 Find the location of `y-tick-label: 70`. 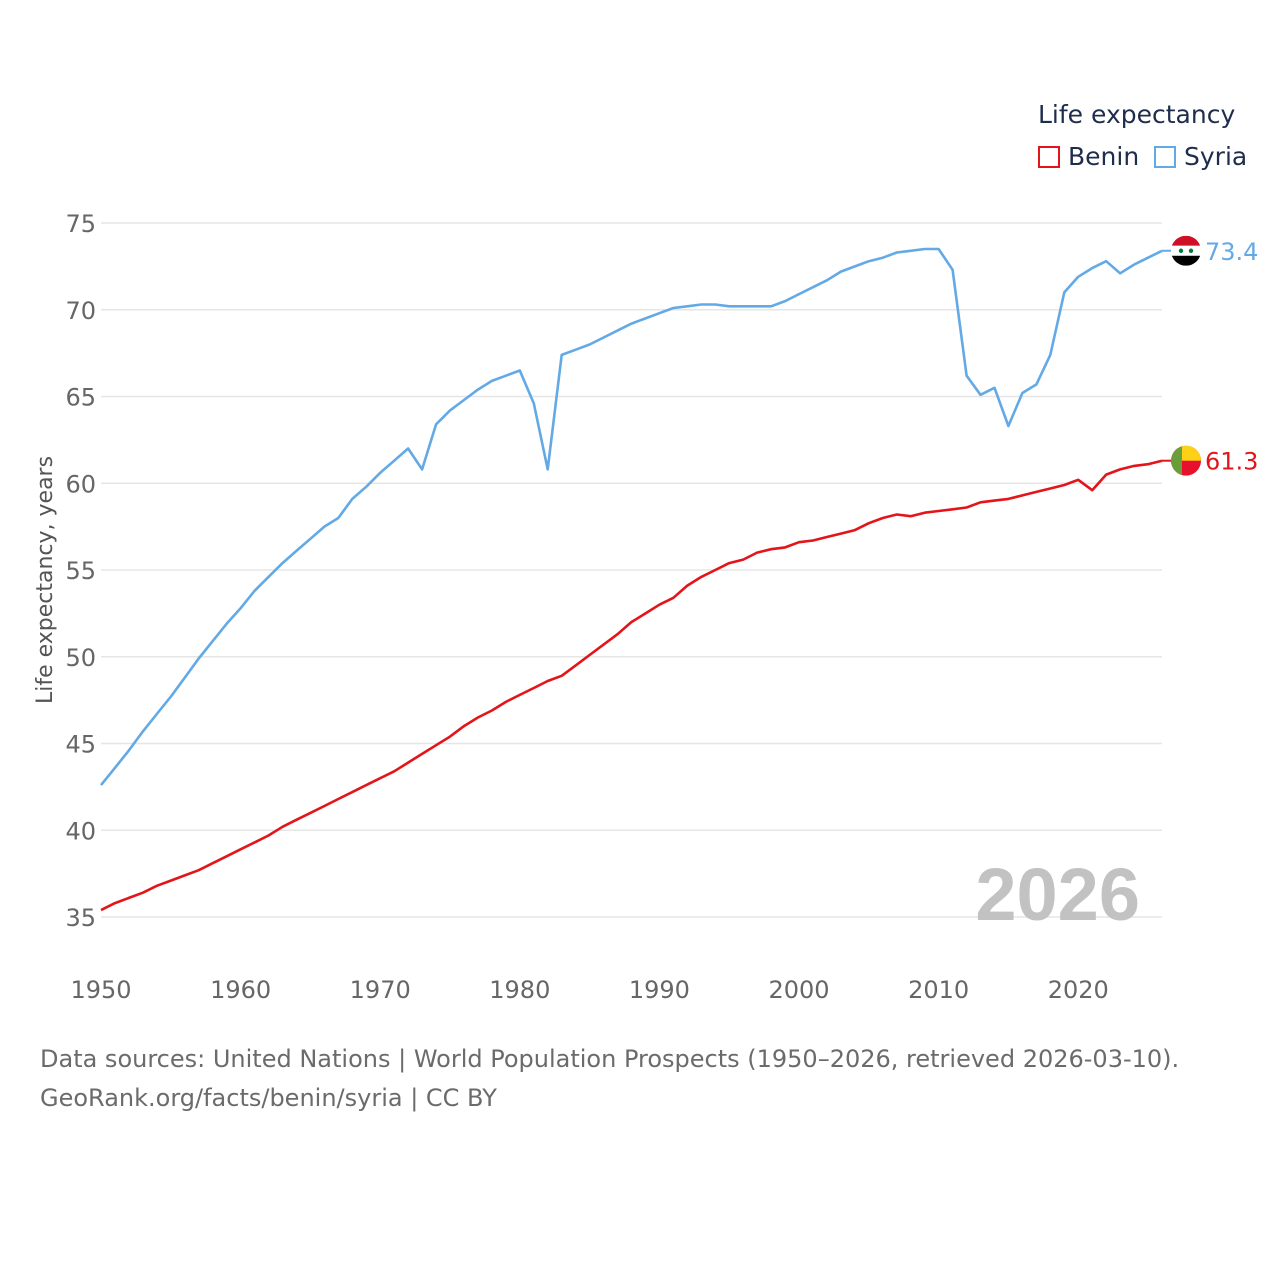

y-tick-label: 70 is located at coordinates (80, 311).